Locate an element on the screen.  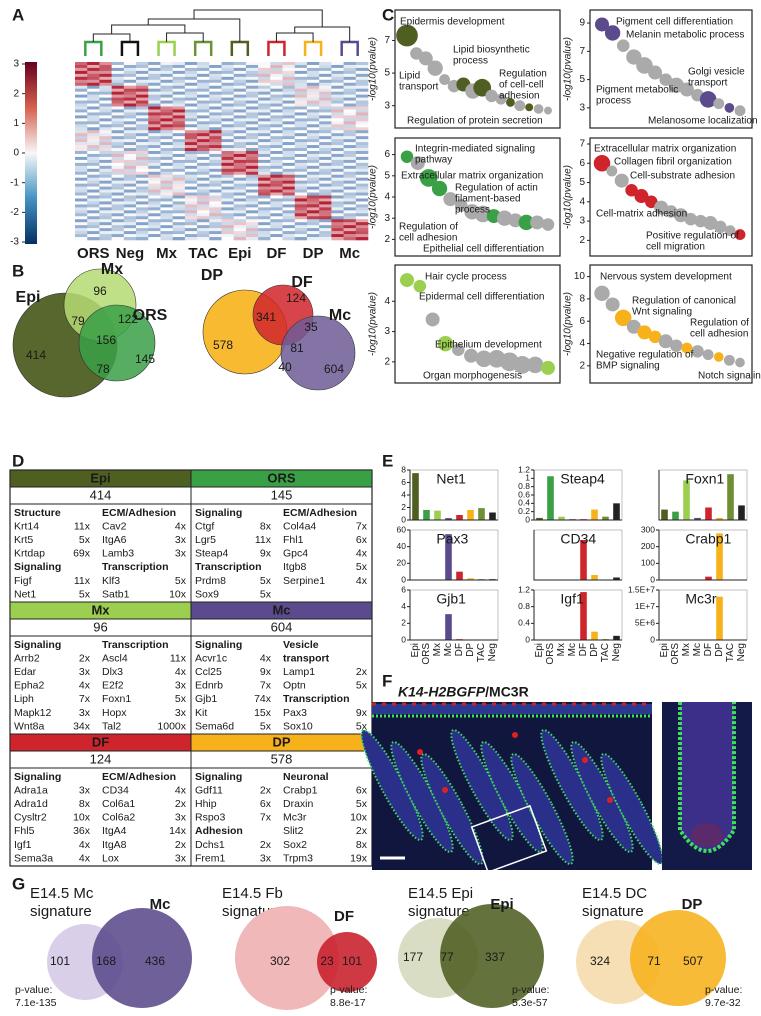
y-axis-label: -log10(pvalue) is located at coordinates (373, 324).